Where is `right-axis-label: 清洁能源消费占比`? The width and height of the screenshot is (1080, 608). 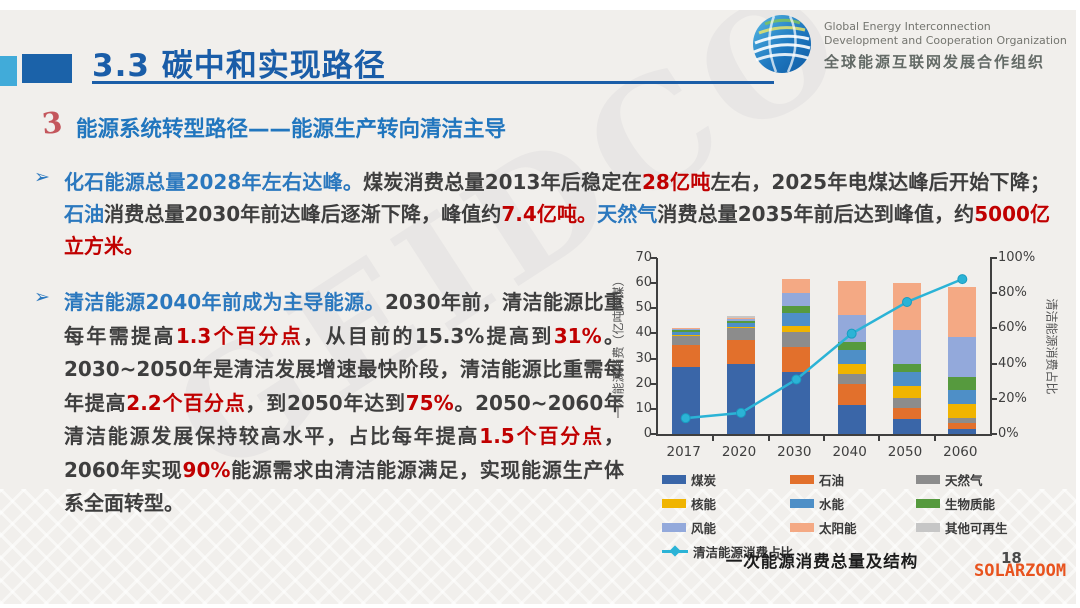 right-axis-label: 清洁能源消费占比 is located at coordinates (1051, 346).